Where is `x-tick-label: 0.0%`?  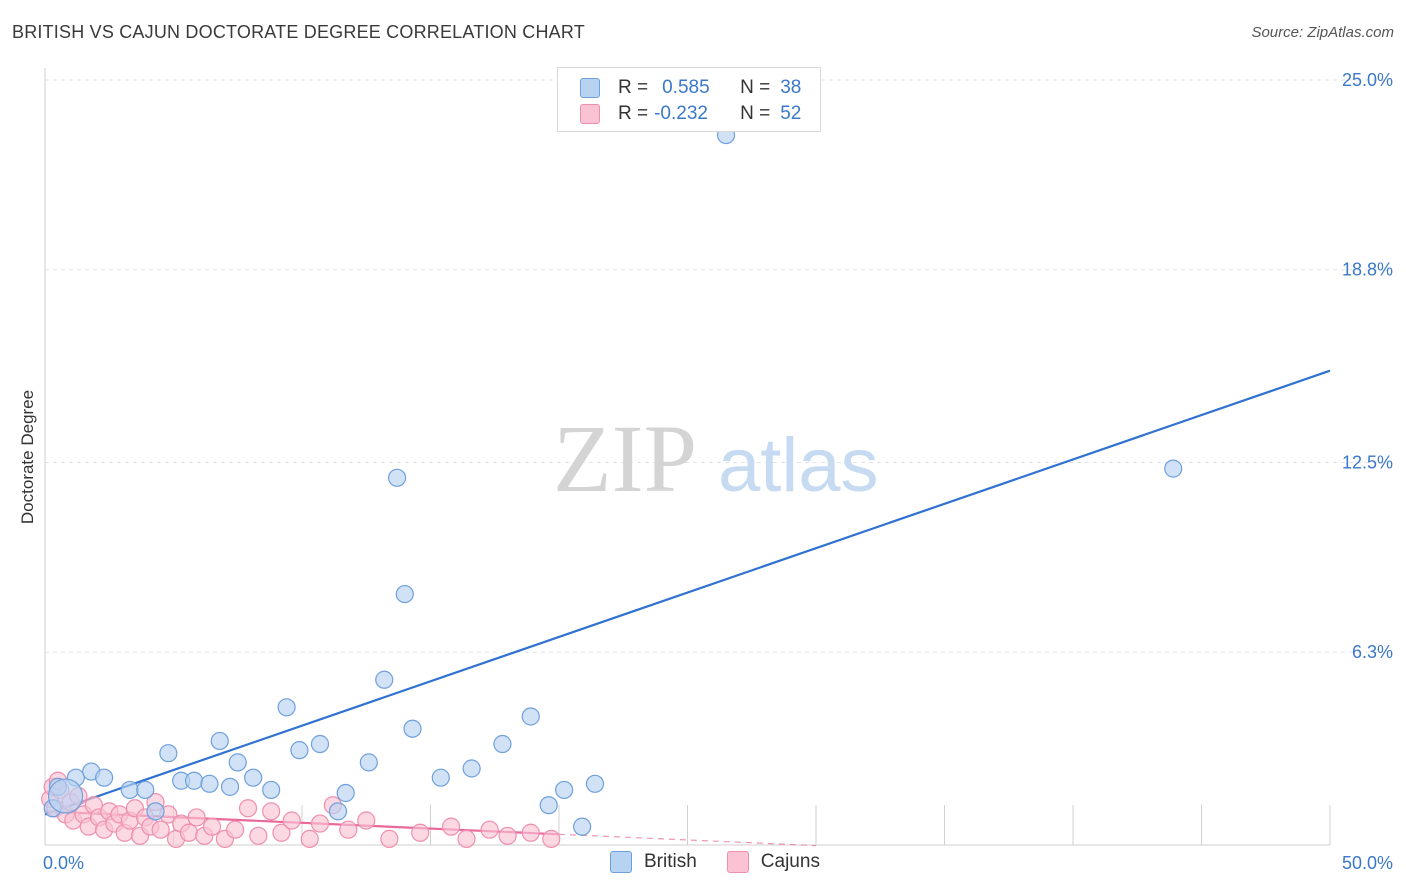
x-tick-label: 0.0% is located at coordinates (63, 863).